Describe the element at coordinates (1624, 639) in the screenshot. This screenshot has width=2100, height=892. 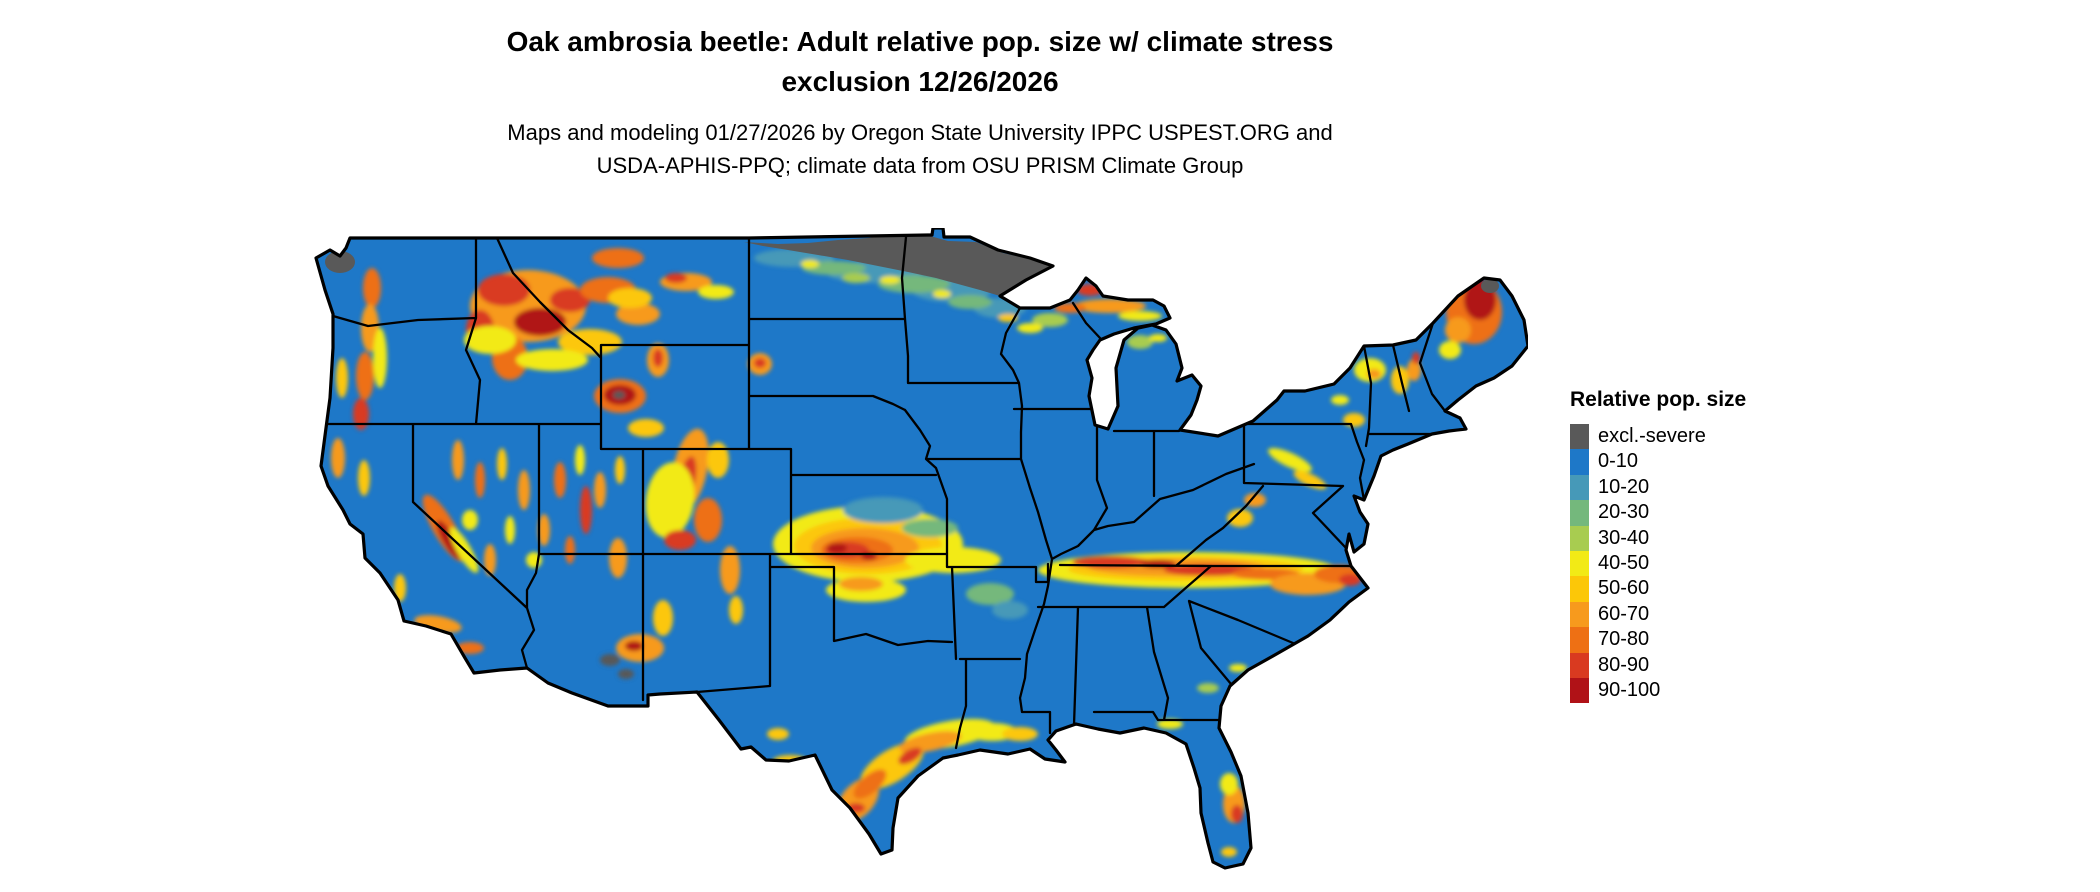
I see `legend-label: 70-80` at that location.